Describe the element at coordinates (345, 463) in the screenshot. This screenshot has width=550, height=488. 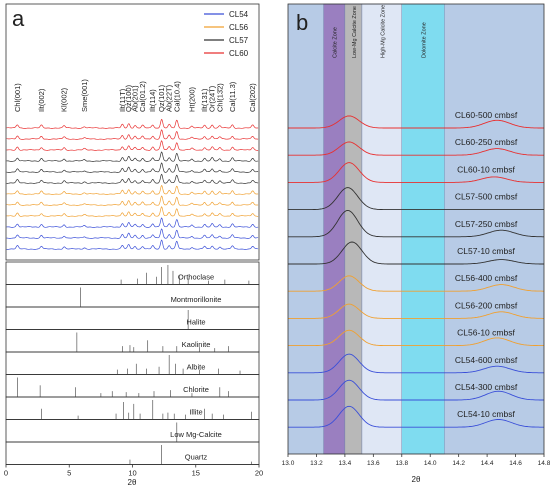
I see `x-tick-label: 13.4` at that location.